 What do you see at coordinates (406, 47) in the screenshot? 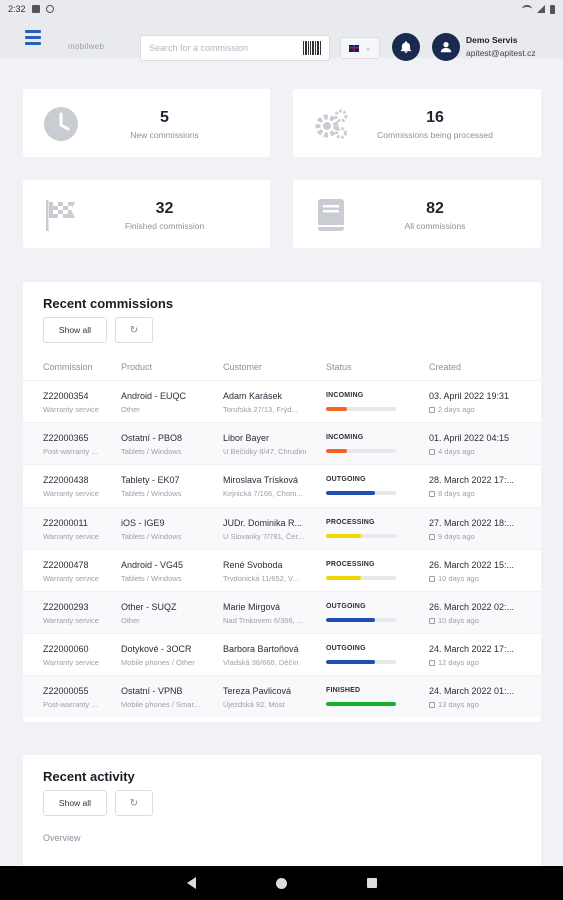
I see `notifications-button` at bounding box center [406, 47].